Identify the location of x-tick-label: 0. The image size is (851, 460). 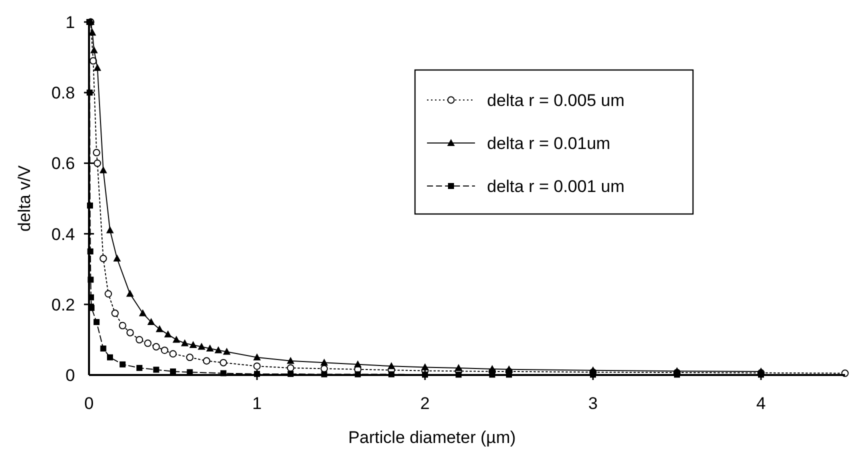
(89, 403).